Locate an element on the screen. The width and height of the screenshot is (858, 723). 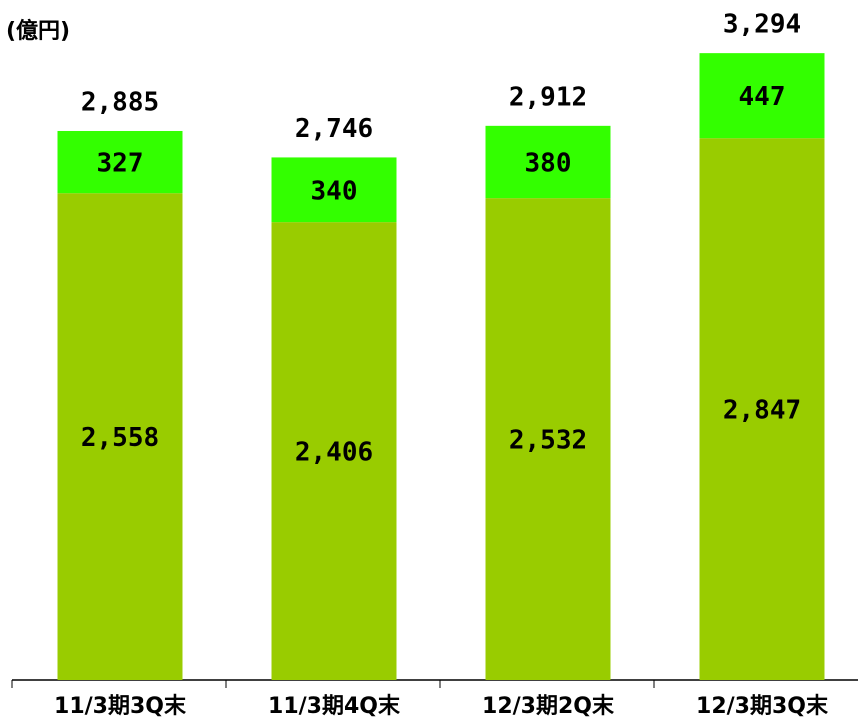
value-label: 327 is located at coordinates (120, 164).